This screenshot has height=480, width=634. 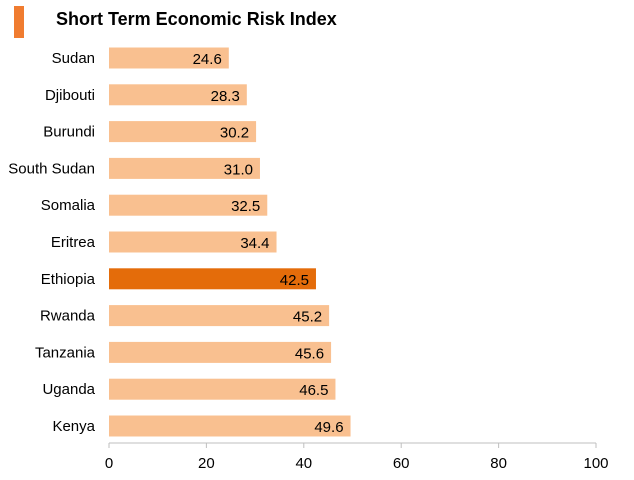 I want to click on chart-title: Short Term Economic Risk Index, so click(x=196, y=19).